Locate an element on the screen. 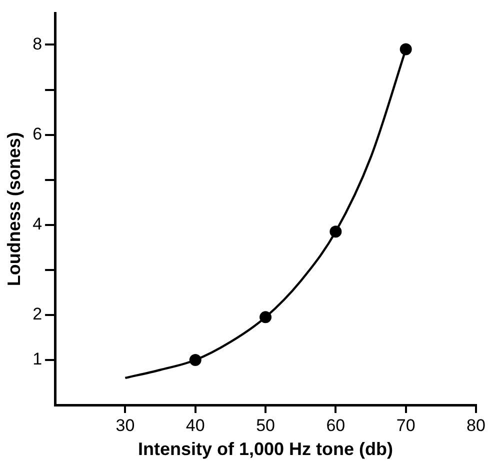  x-tick-label: 50 is located at coordinates (265, 425).